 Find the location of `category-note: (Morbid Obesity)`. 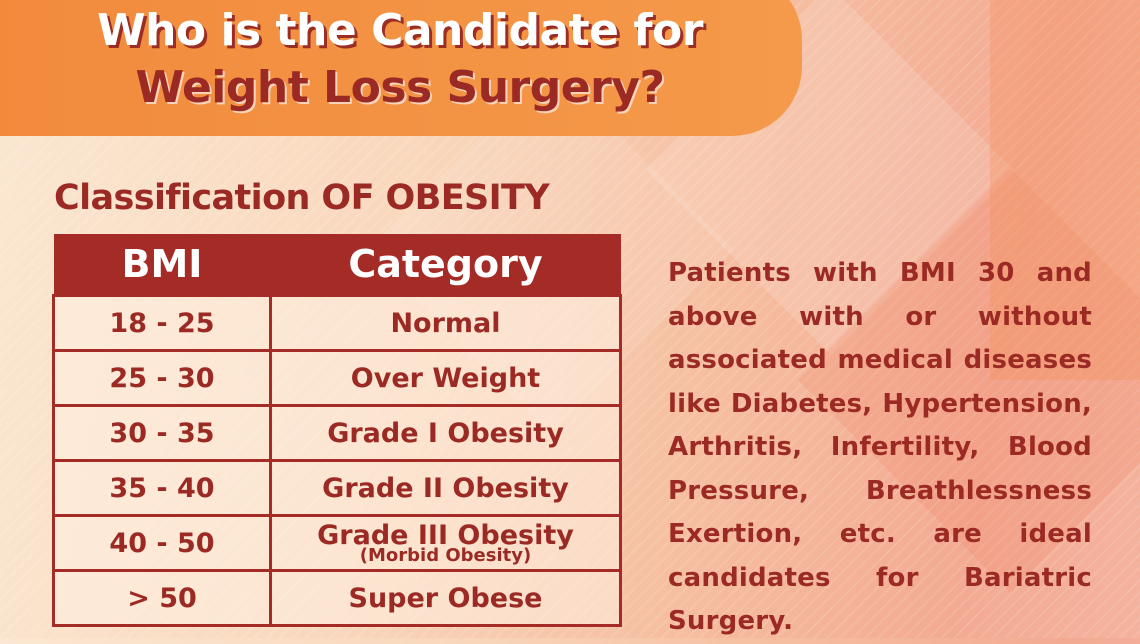

category-note: (Morbid Obesity) is located at coordinates (445, 555).